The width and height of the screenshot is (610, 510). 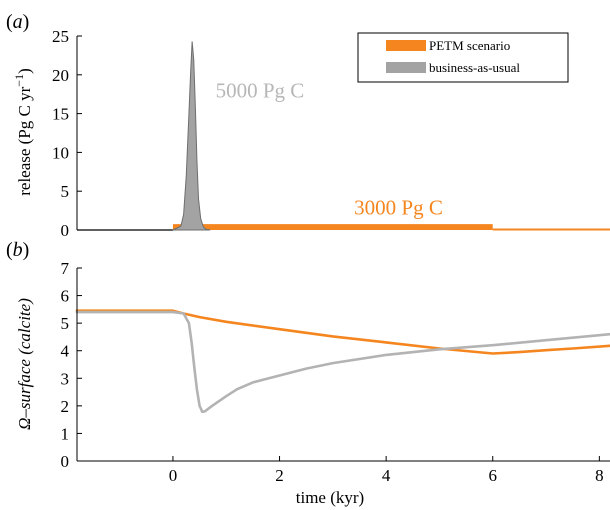 I want to click on legend-label-business-as-usual: business-as-usual, so click(x=474, y=67).